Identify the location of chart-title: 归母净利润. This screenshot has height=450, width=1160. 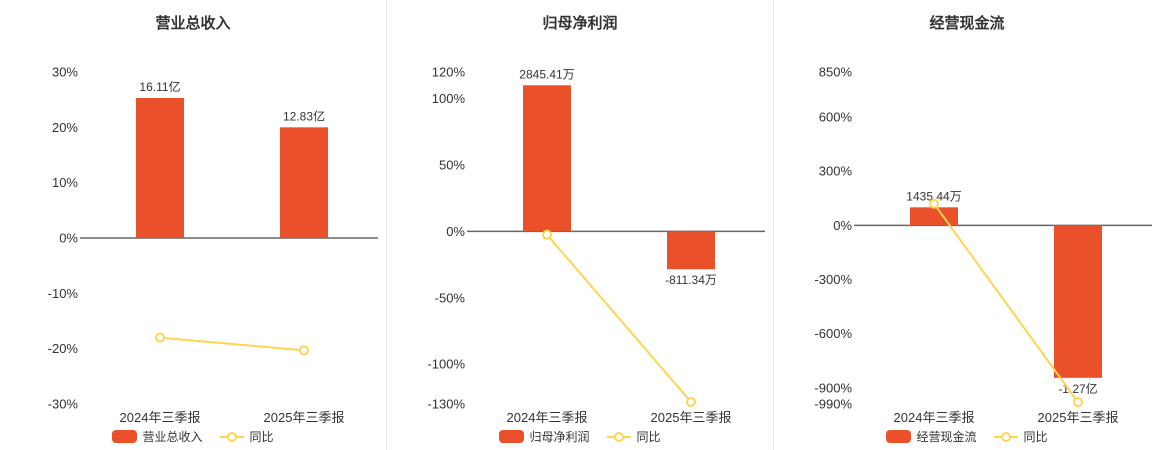
(580, 23).